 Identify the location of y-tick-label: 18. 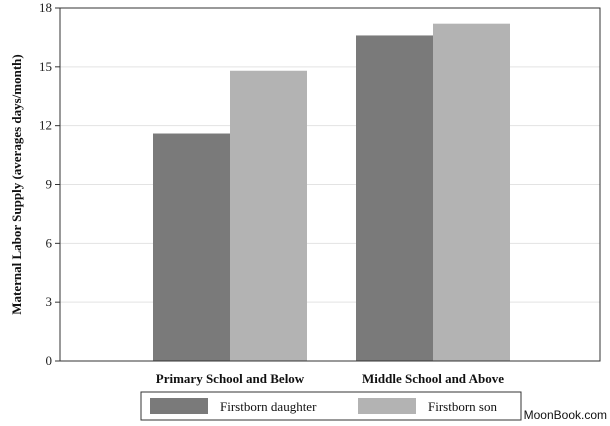
(45, 7).